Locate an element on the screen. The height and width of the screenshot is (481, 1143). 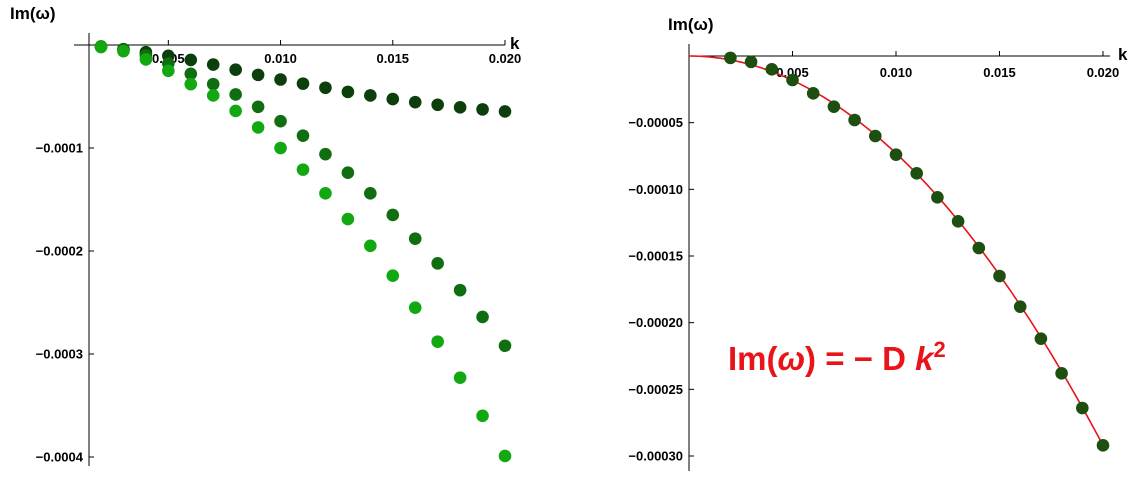
y-tick-label: −0.0003 is located at coordinates (59, 354).